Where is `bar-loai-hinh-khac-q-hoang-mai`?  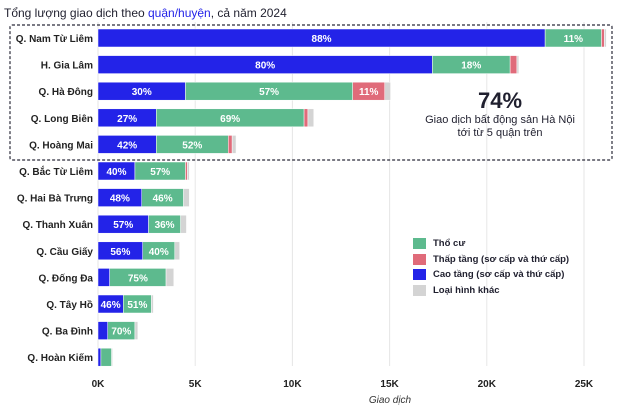
bar-loai-hinh-khac-q-hoang-mai is located at coordinates (234, 144).